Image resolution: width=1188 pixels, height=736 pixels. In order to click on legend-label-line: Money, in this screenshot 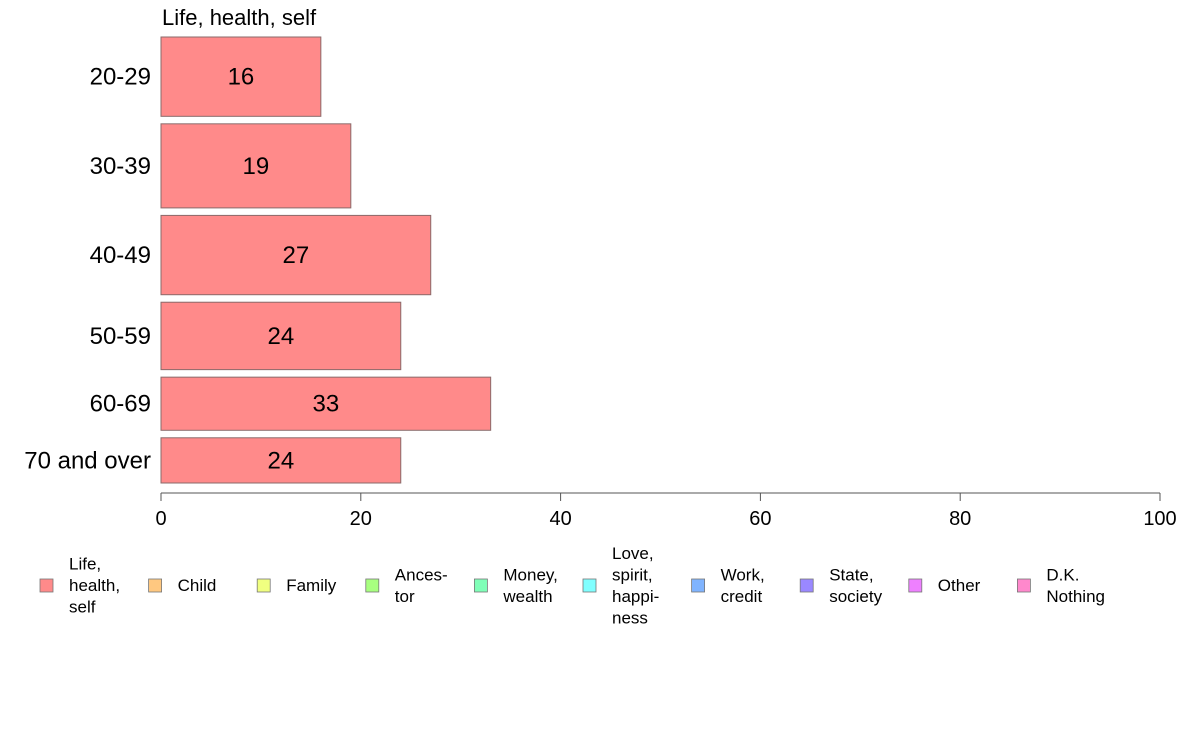, I will do `click(530, 574)`.